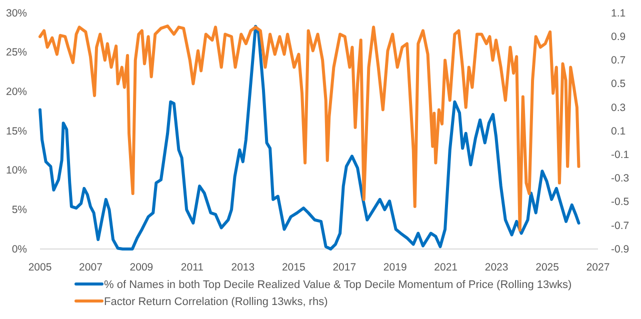 The image size is (641, 319). What do you see at coordinates (496, 267) in the screenshot?
I see `x-tick-label: 2023` at bounding box center [496, 267].